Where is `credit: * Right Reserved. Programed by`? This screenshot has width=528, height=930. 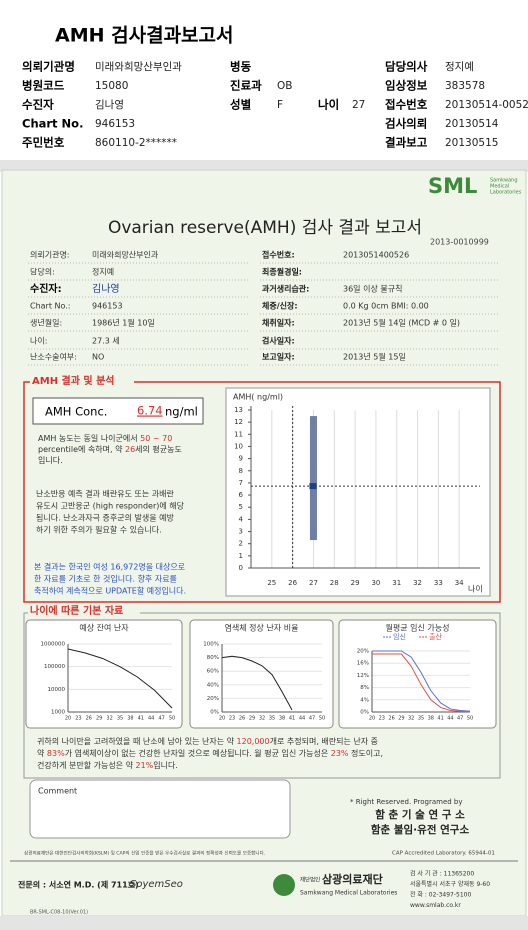
credit: * Right Reserved. Programed by is located at coordinates (406, 802).